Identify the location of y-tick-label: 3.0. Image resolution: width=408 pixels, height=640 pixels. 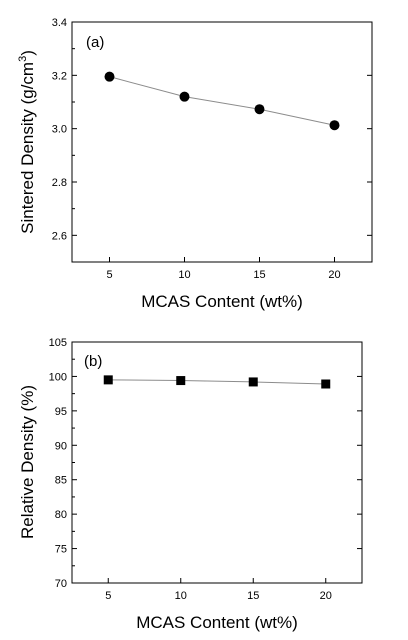
(59, 130).